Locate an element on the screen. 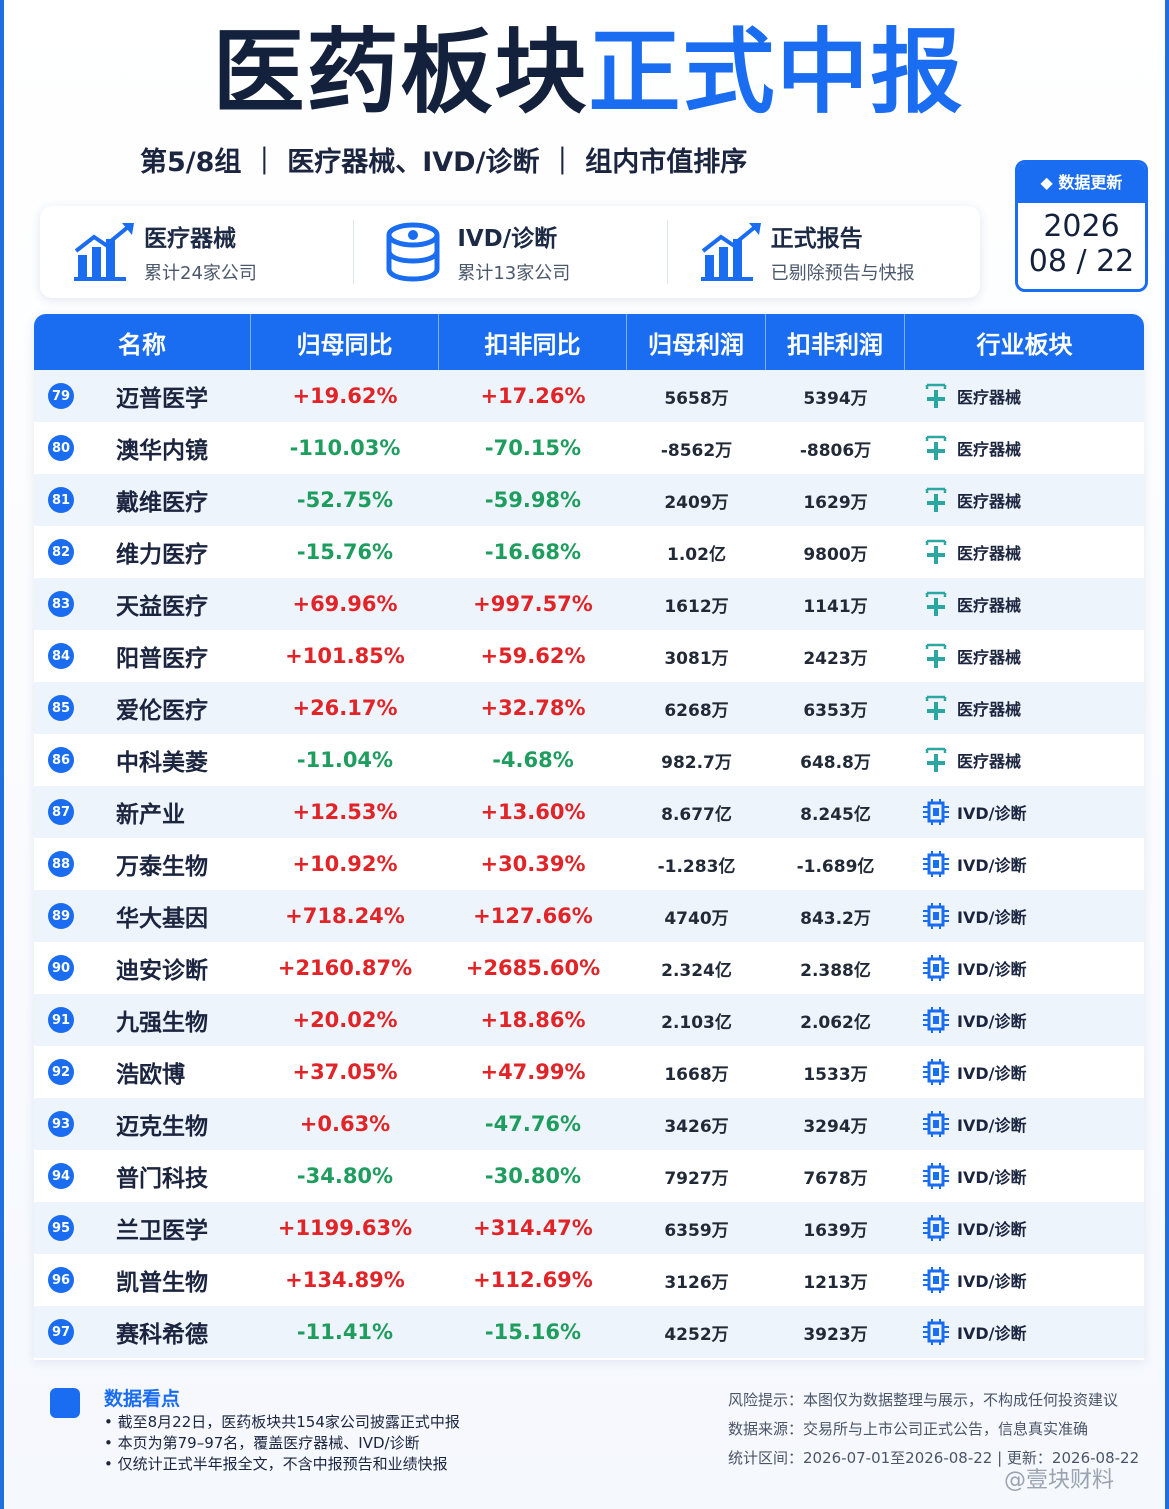 The image size is (1169, 1509). name-cell: 97 赛科希德 is located at coordinates (142, 1332).